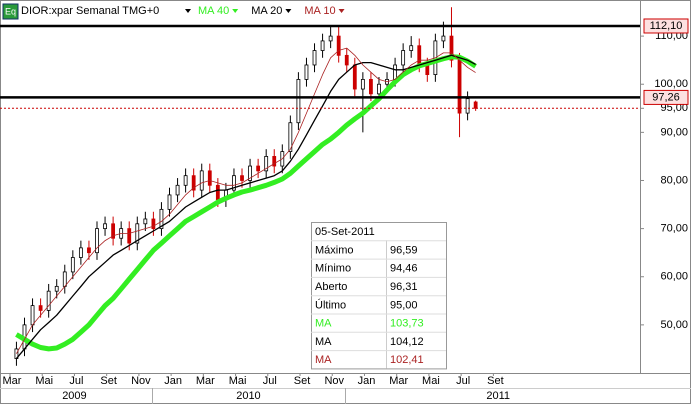 Image resolution: width=691 pixels, height=404 pixels. Describe the element at coordinates (334, 250) in the screenshot. I see `info-label: Máximo` at that location.